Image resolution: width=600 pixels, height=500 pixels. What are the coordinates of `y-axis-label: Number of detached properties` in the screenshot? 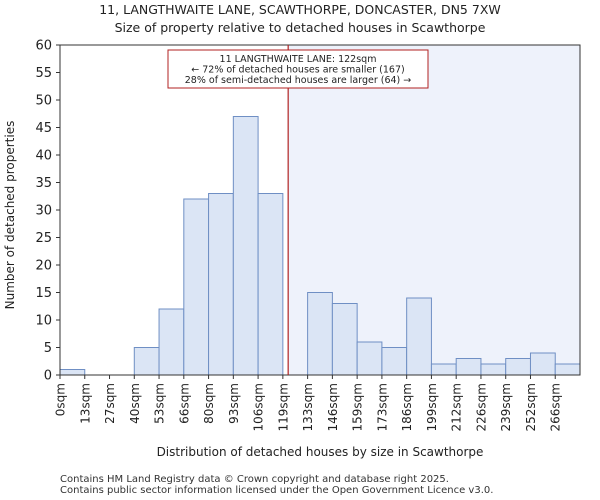 It's located at (10, 215).